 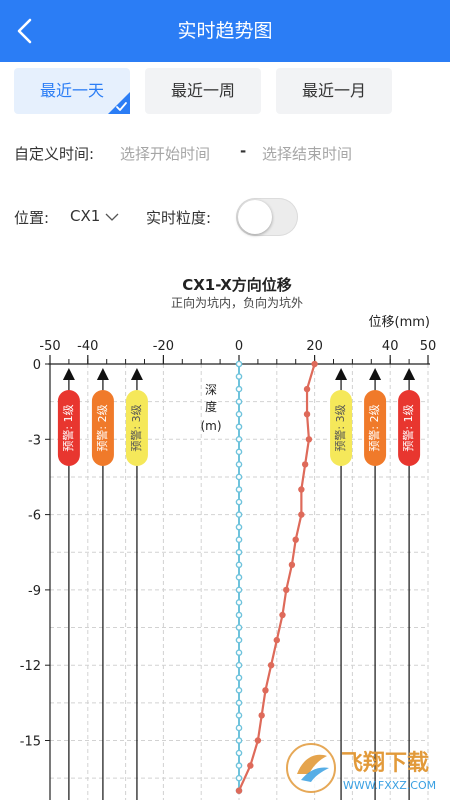 I want to click on page-title: 实时趋势图, so click(x=225, y=31).